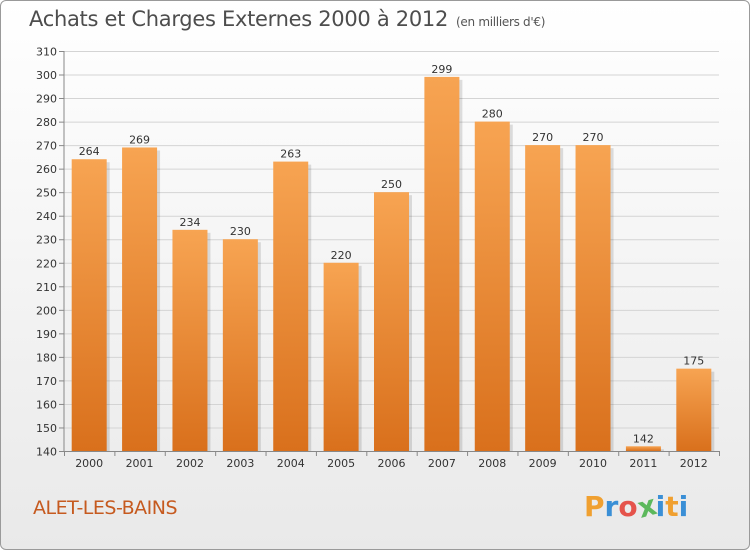 Image resolution: width=750 pixels, height=550 pixels. I want to click on y-tick-label: 260, so click(46, 169).